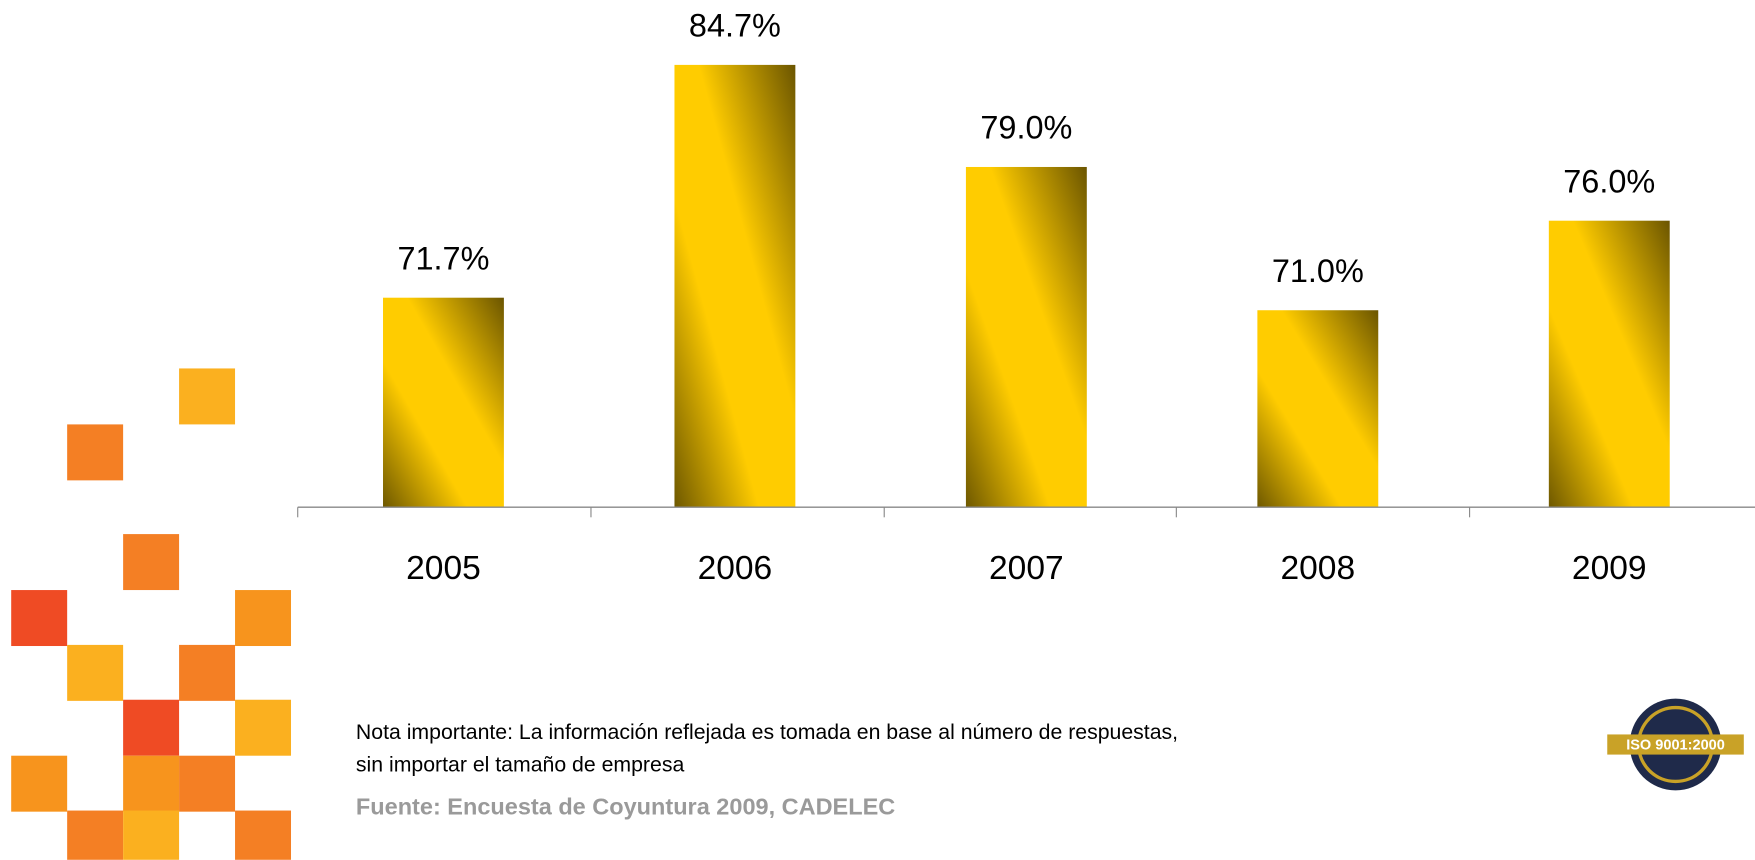 This screenshot has height=860, width=1755. What do you see at coordinates (1609, 568) in the screenshot?
I see `x-tick-label: 2009` at bounding box center [1609, 568].